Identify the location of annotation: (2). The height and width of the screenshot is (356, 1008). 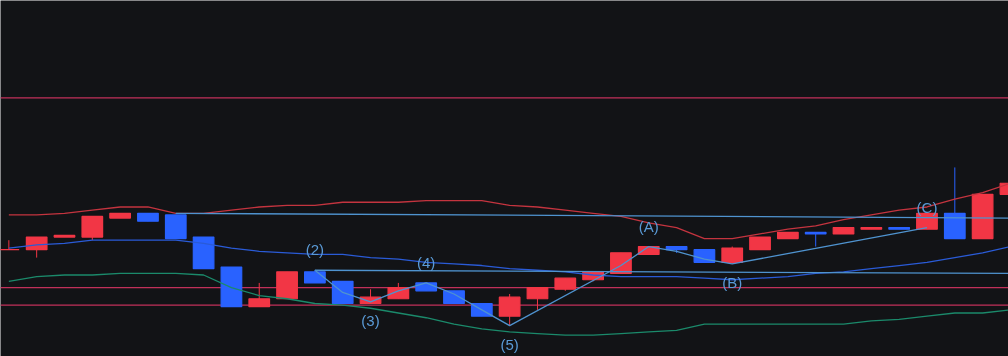
(315, 250).